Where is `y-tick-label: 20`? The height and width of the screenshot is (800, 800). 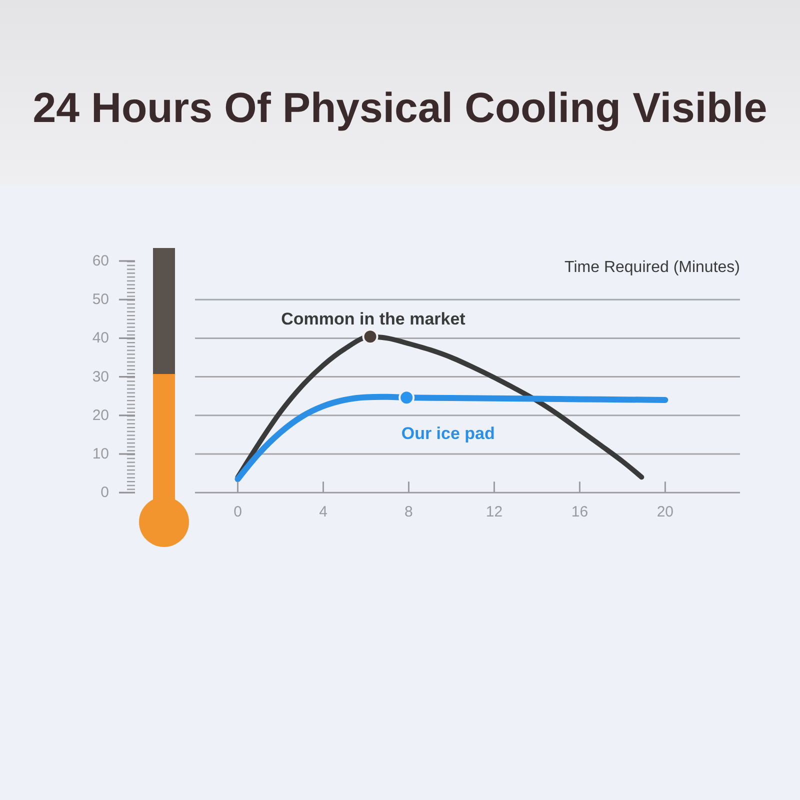
y-tick-label: 20 is located at coordinates (100, 415).